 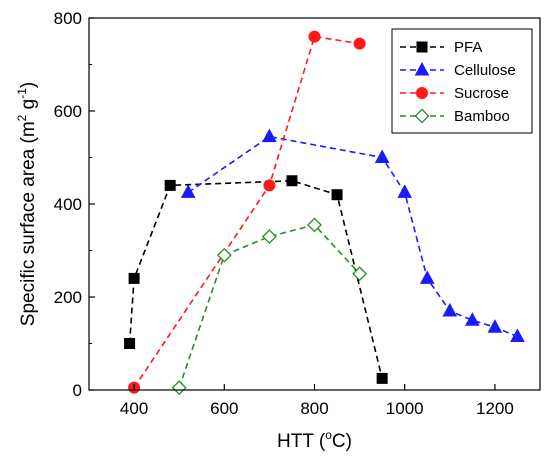 What do you see at coordinates (68, 204) in the screenshot?
I see `y-tick-label: 400` at bounding box center [68, 204].